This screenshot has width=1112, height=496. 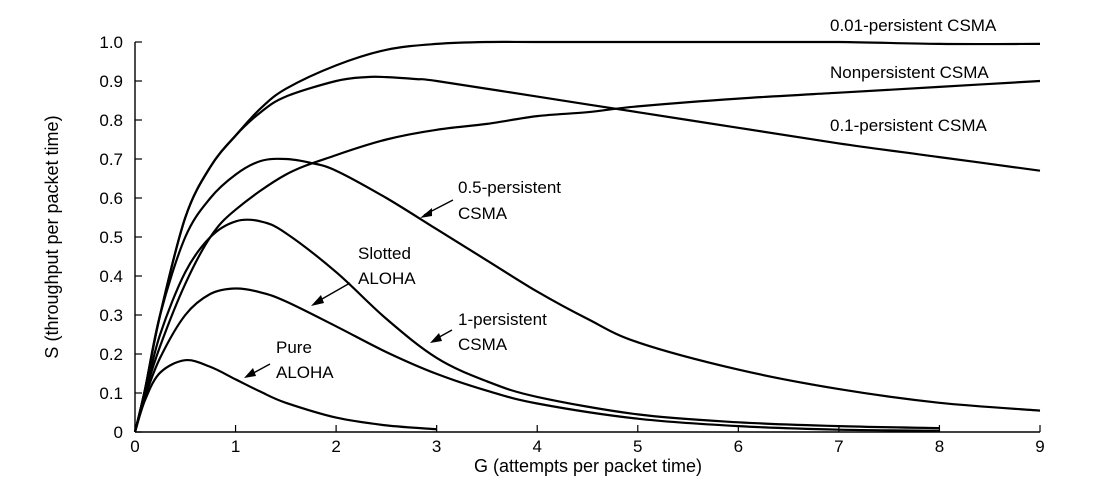 What do you see at coordinates (285, 395) in the screenshot?
I see `series-pure-aloha` at bounding box center [285, 395].